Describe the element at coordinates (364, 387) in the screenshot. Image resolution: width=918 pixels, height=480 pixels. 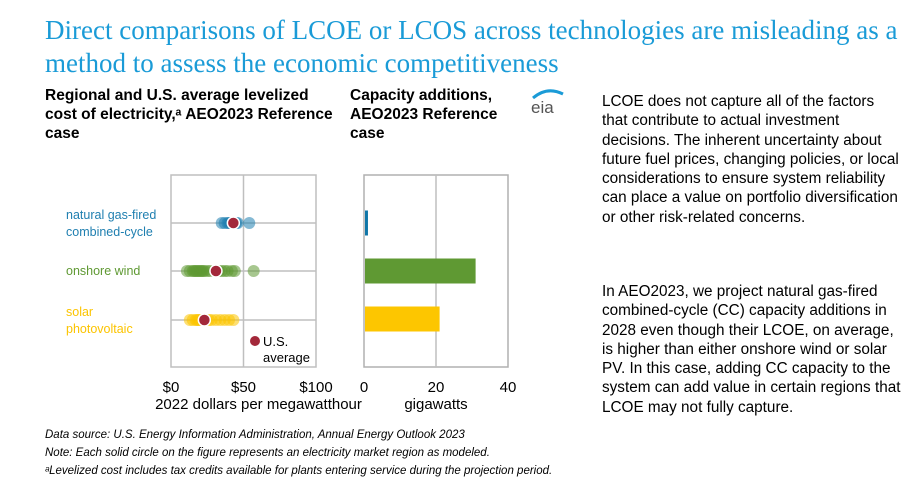
I see `capacity-x-tick-label: 0` at that location.